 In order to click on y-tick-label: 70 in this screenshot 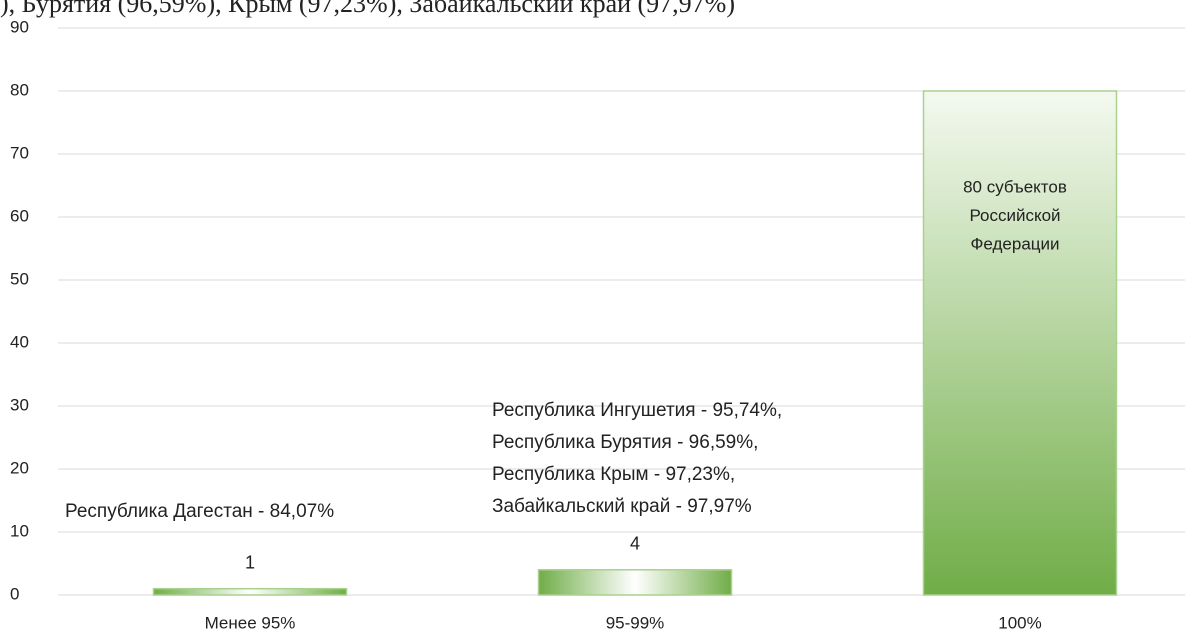, I will do `click(19, 152)`.